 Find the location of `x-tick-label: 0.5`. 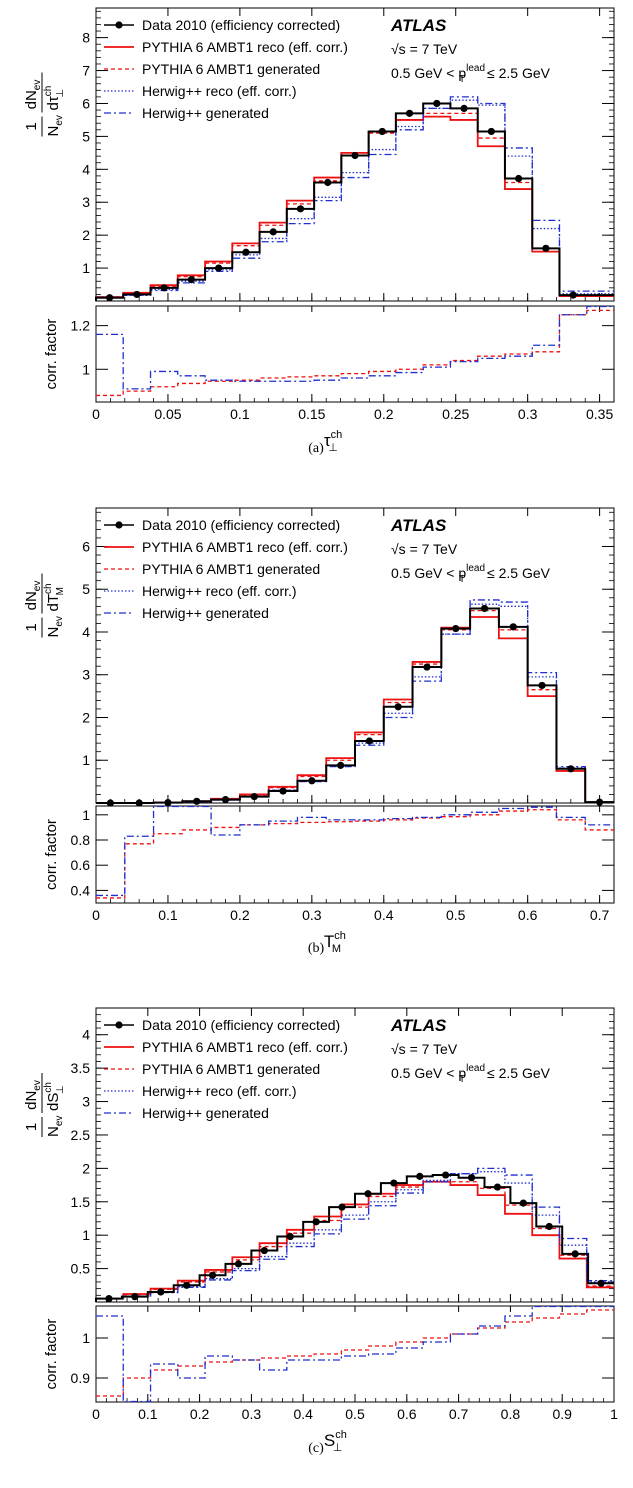

x-tick-label: 0.5 is located at coordinates (456, 915).